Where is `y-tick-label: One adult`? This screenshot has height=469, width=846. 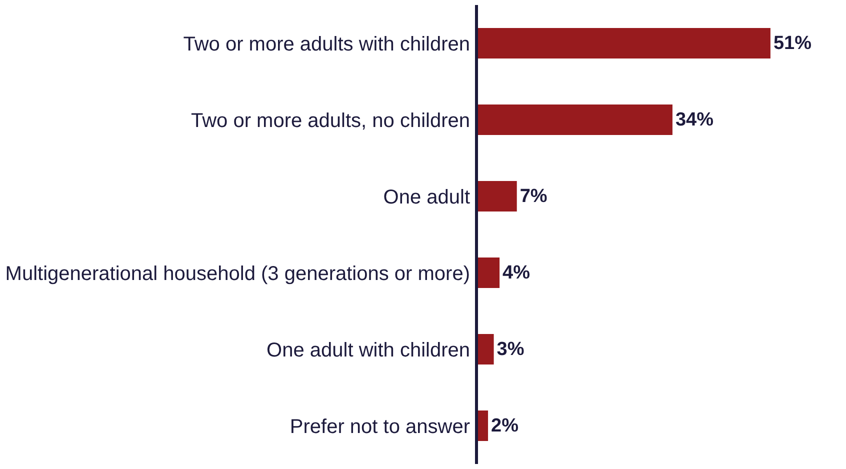
y-tick-label: One adult is located at coordinates (426, 197).